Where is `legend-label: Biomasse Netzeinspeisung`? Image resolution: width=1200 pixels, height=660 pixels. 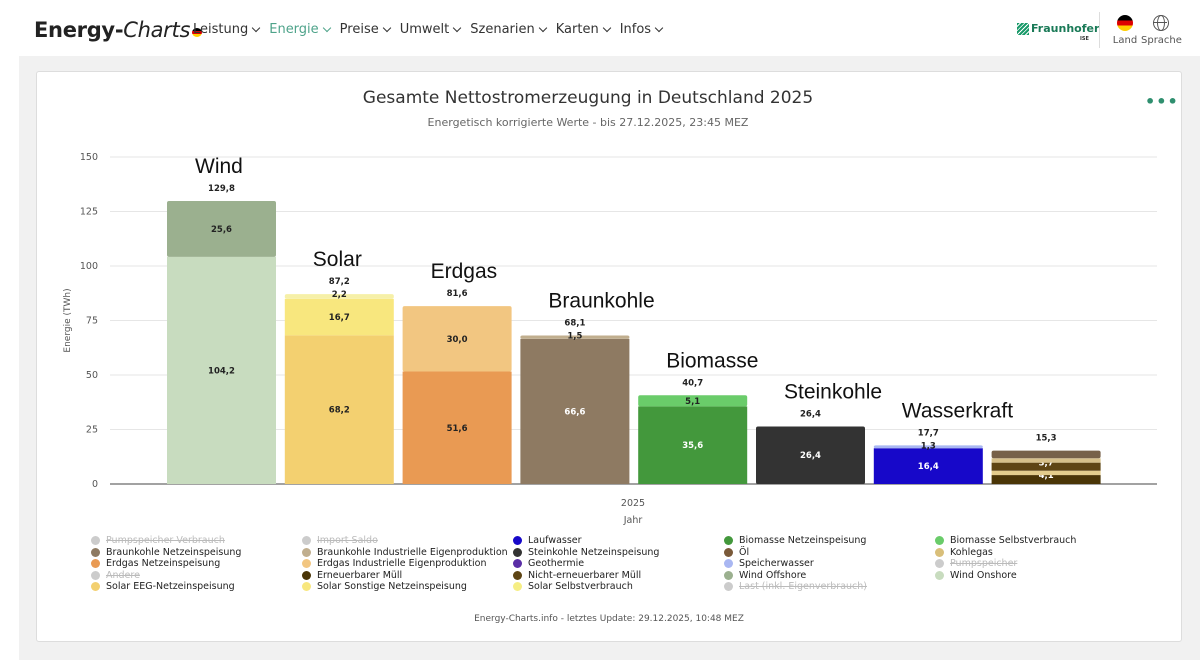 legend-label: Biomasse Netzeinspeisung is located at coordinates (803, 540).